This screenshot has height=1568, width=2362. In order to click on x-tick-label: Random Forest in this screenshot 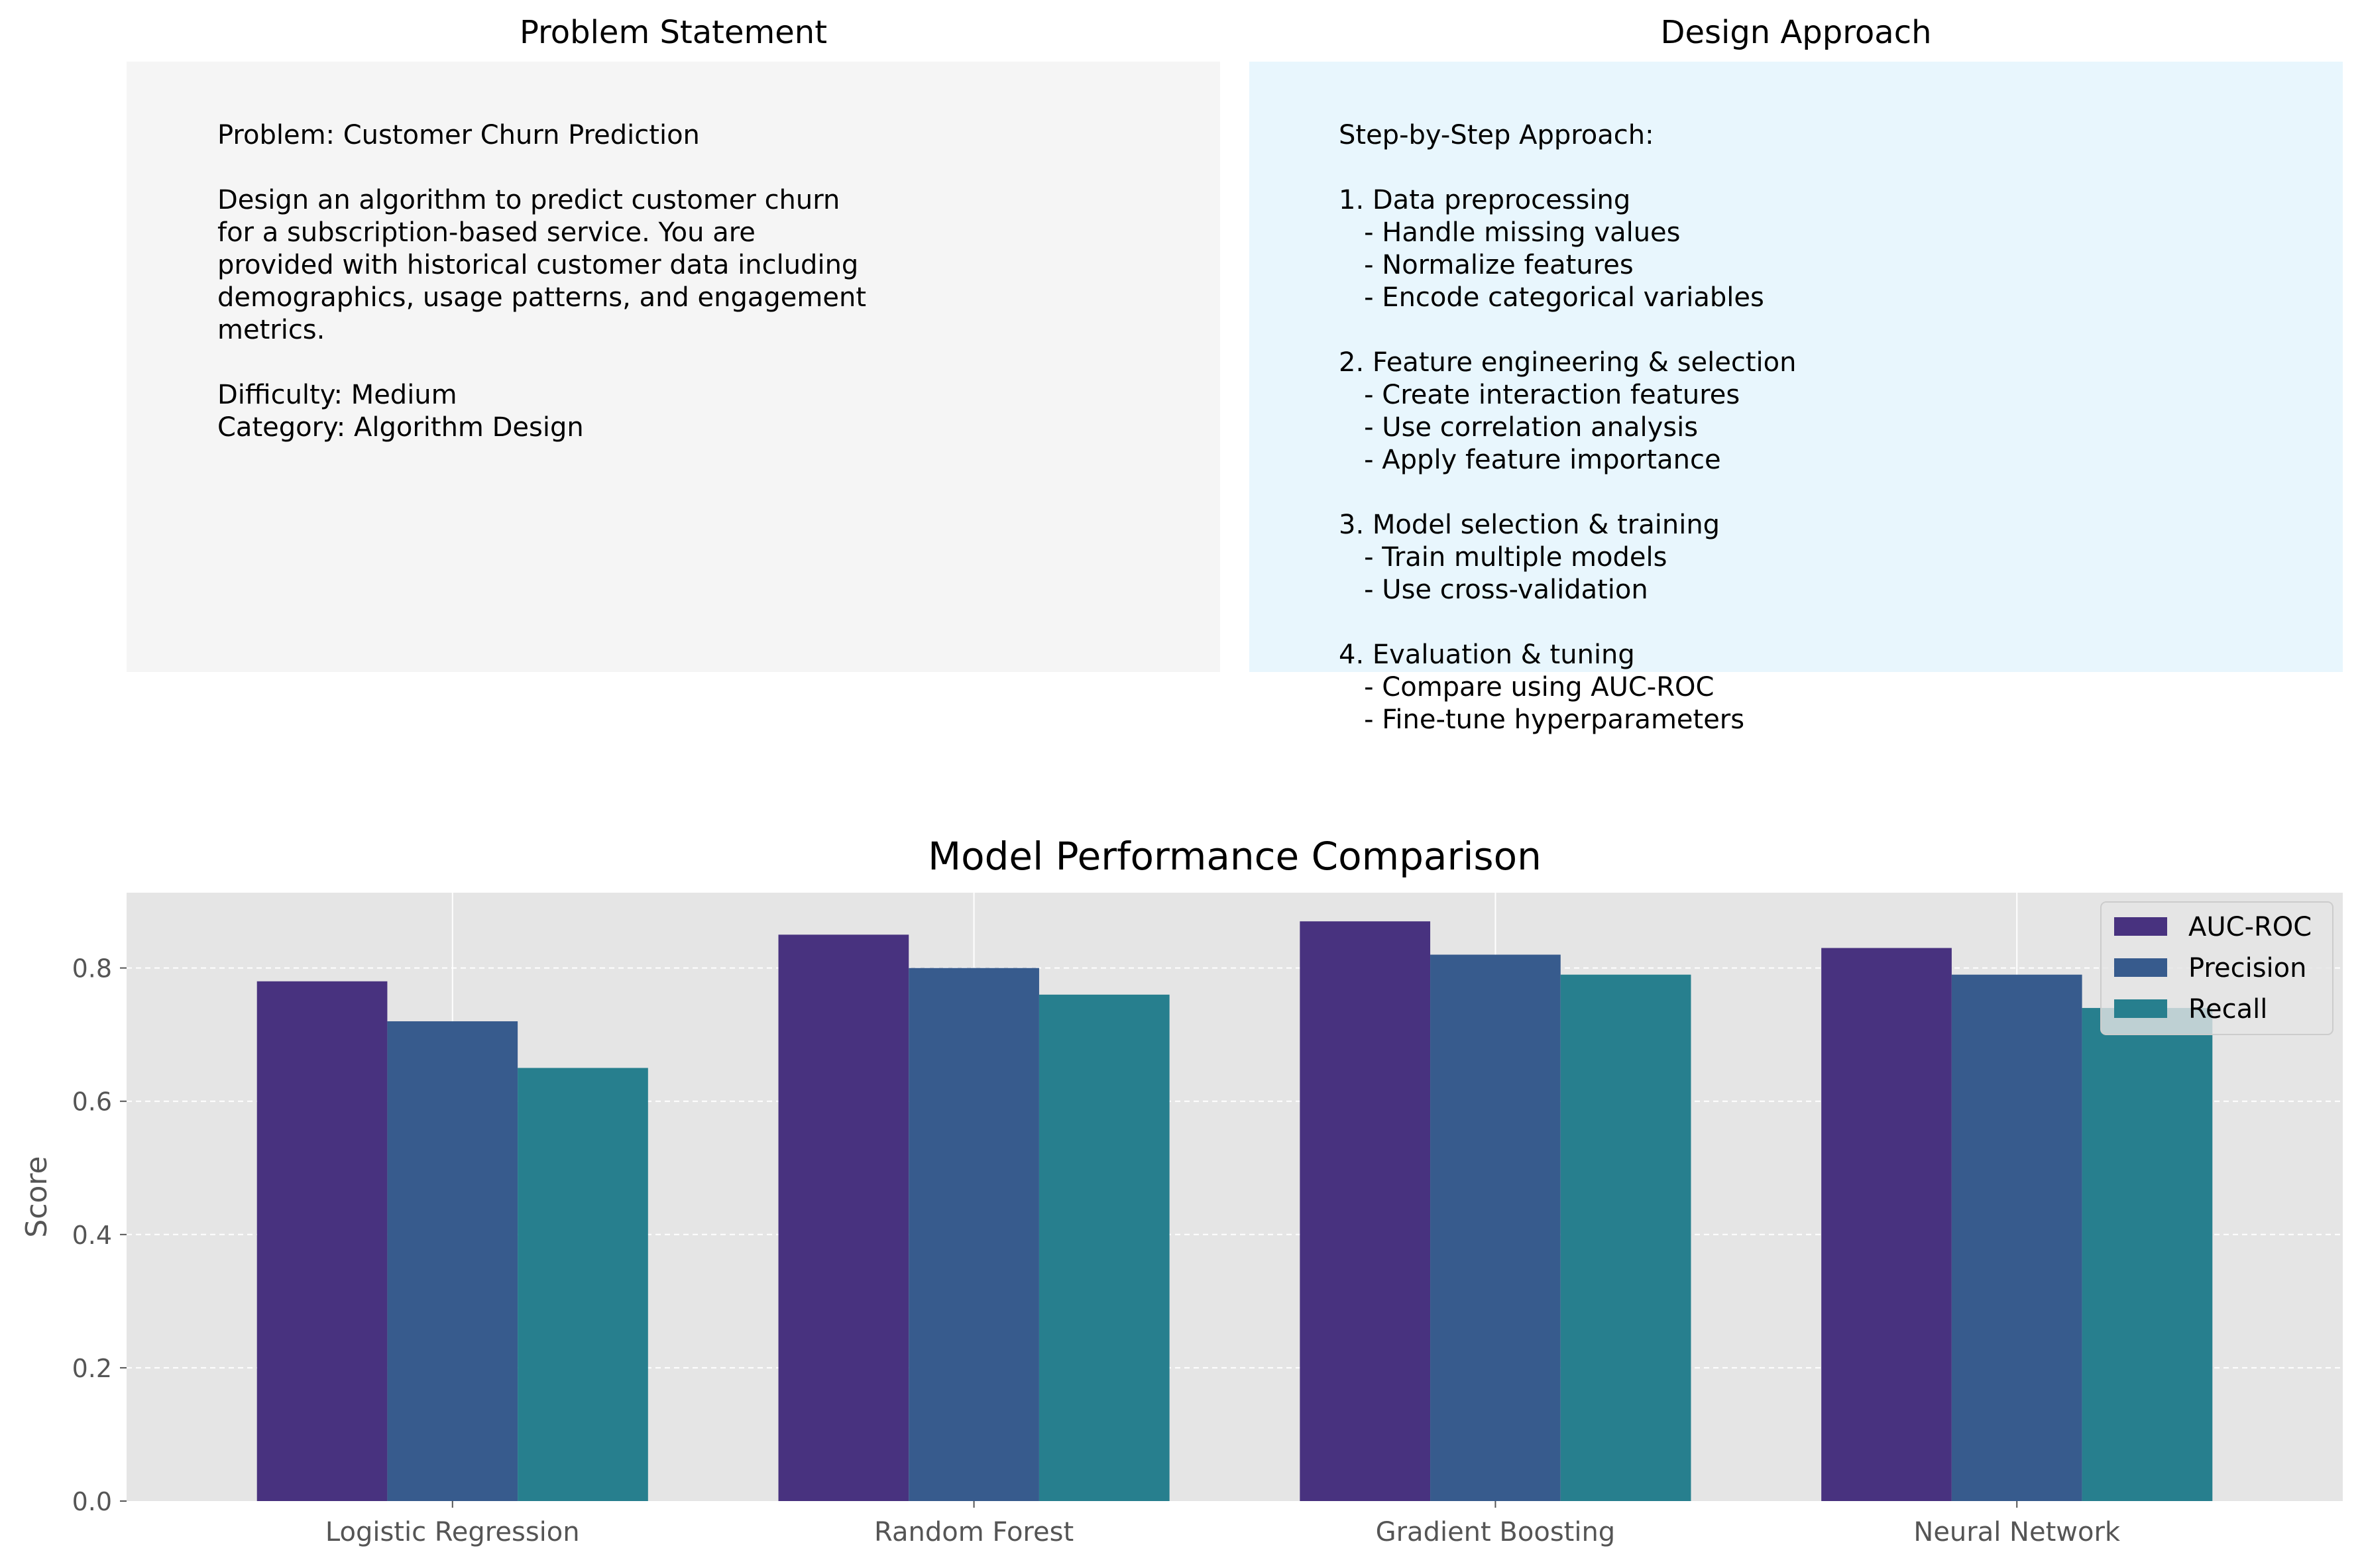, I will do `click(974, 1532)`.